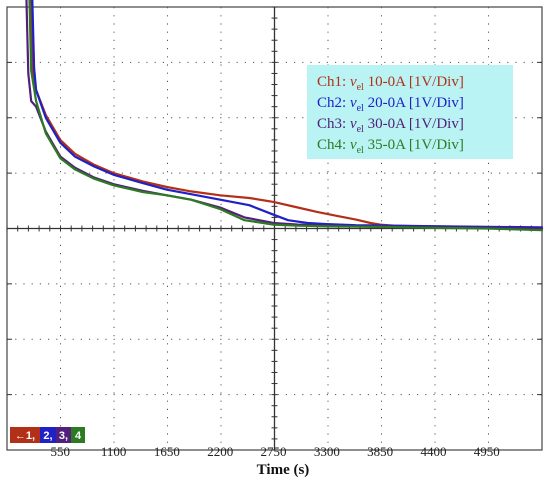 This screenshot has width=550, height=485. I want to click on x-tick-label: 1100, so click(114, 451).